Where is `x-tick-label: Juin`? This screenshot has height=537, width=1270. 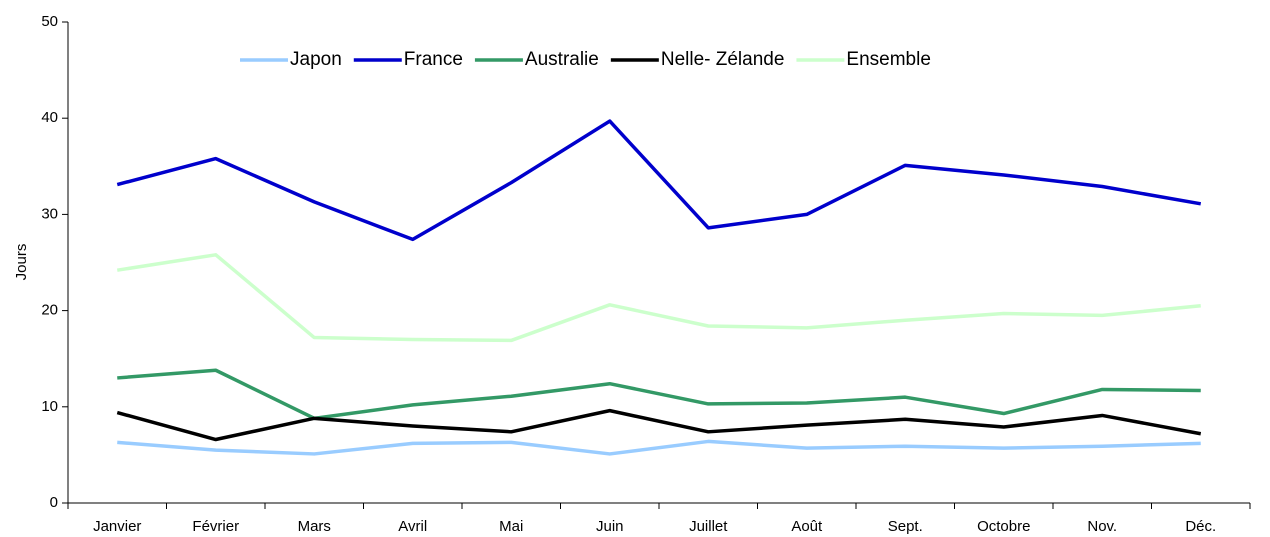 x-tick-label: Juin is located at coordinates (610, 526).